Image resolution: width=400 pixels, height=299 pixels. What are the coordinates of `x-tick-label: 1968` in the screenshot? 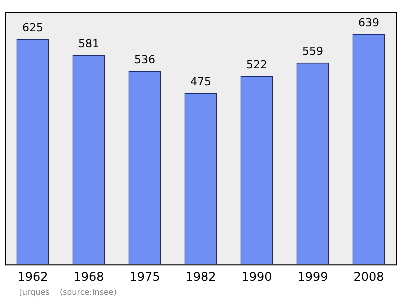 It's located at (89, 277).